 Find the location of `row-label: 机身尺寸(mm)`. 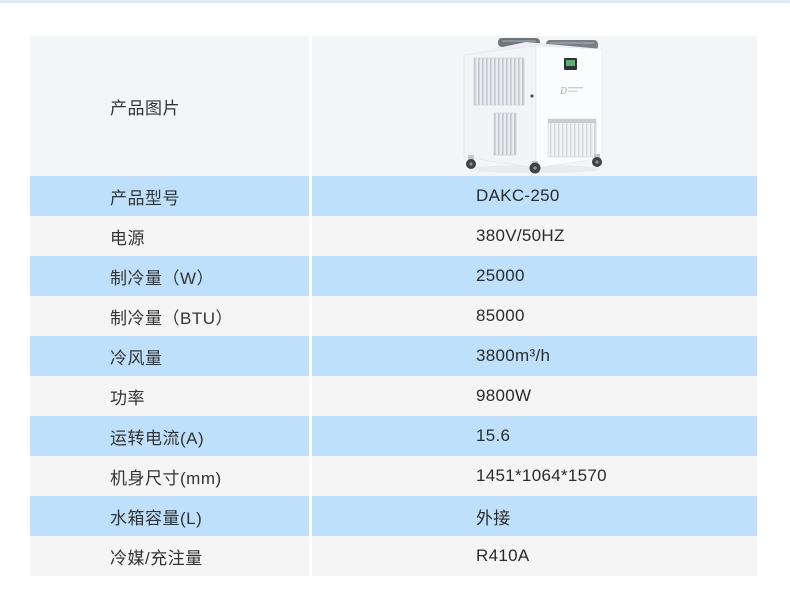

row-label: 机身尺寸(mm) is located at coordinates (166, 478).